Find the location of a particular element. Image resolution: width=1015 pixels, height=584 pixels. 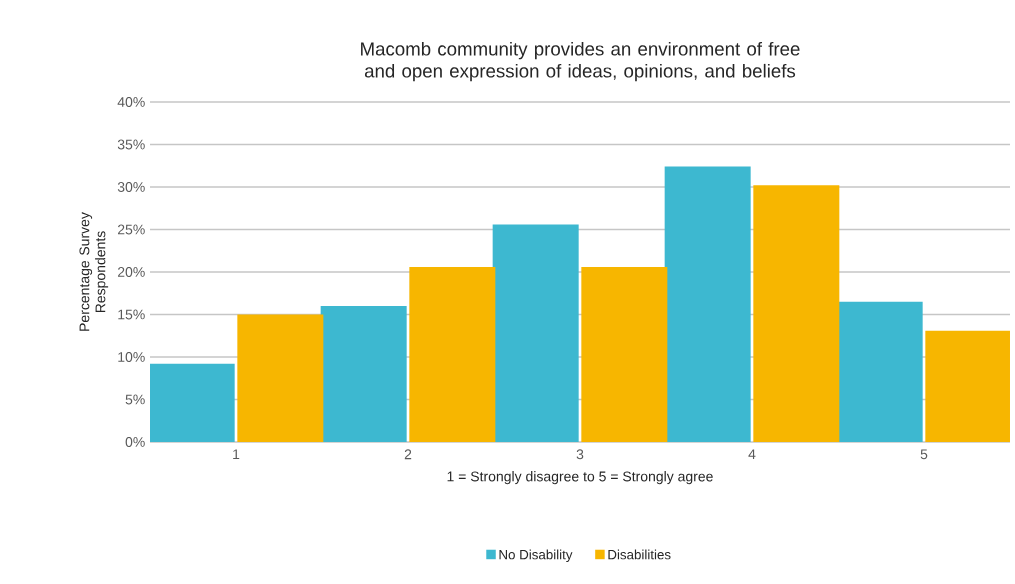

y-axis-title: Percentage Survey Respondents is located at coordinates (94, 271).